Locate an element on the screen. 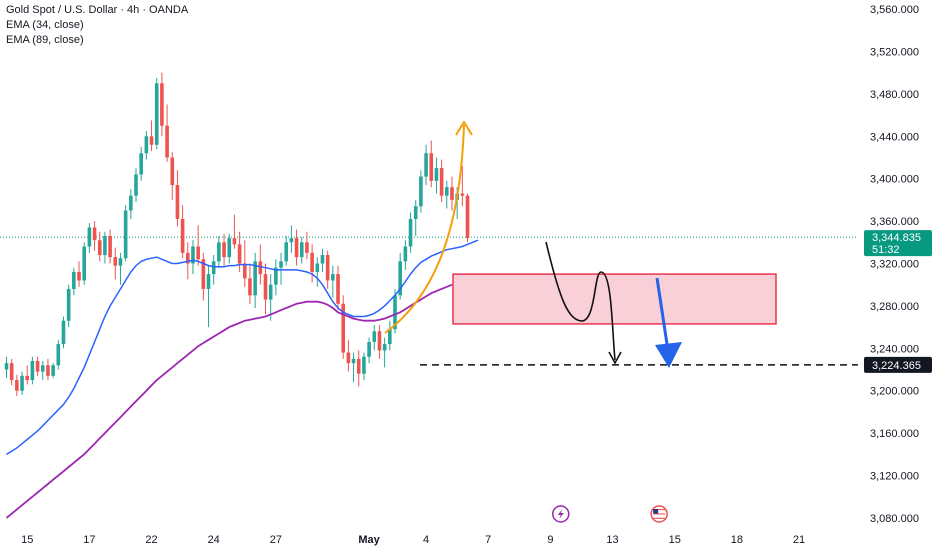  x-tick-label: 22 is located at coordinates (151, 540).